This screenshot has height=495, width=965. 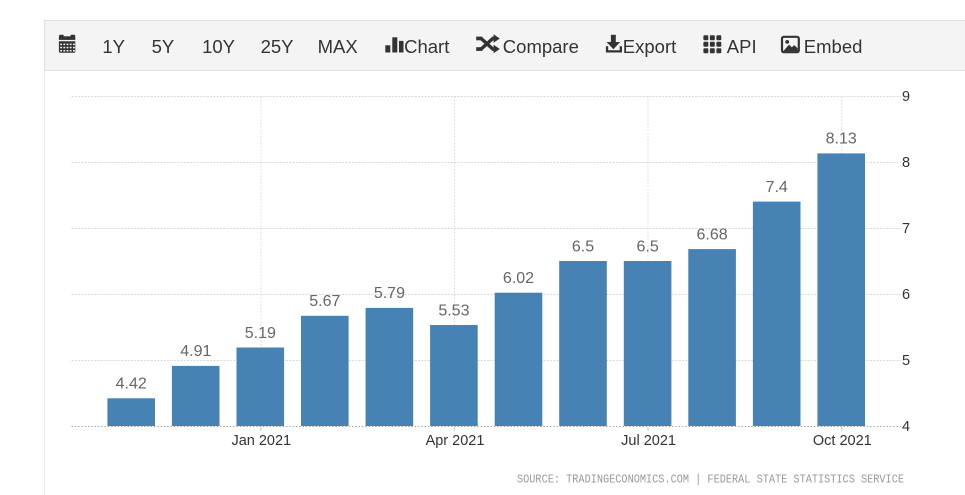 What do you see at coordinates (906, 427) in the screenshot?
I see `svg-text: 4` at bounding box center [906, 427].